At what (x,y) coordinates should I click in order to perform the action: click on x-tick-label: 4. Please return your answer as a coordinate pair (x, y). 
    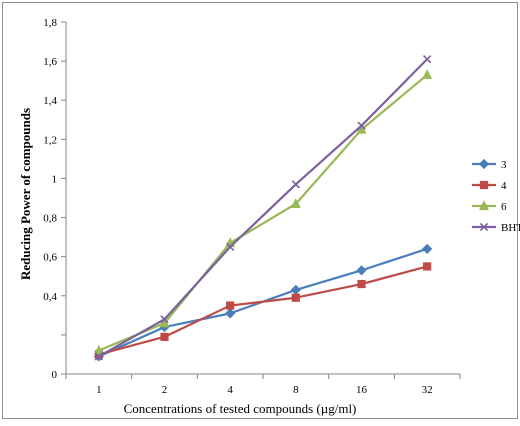
    Looking at the image, I should click on (230, 390).